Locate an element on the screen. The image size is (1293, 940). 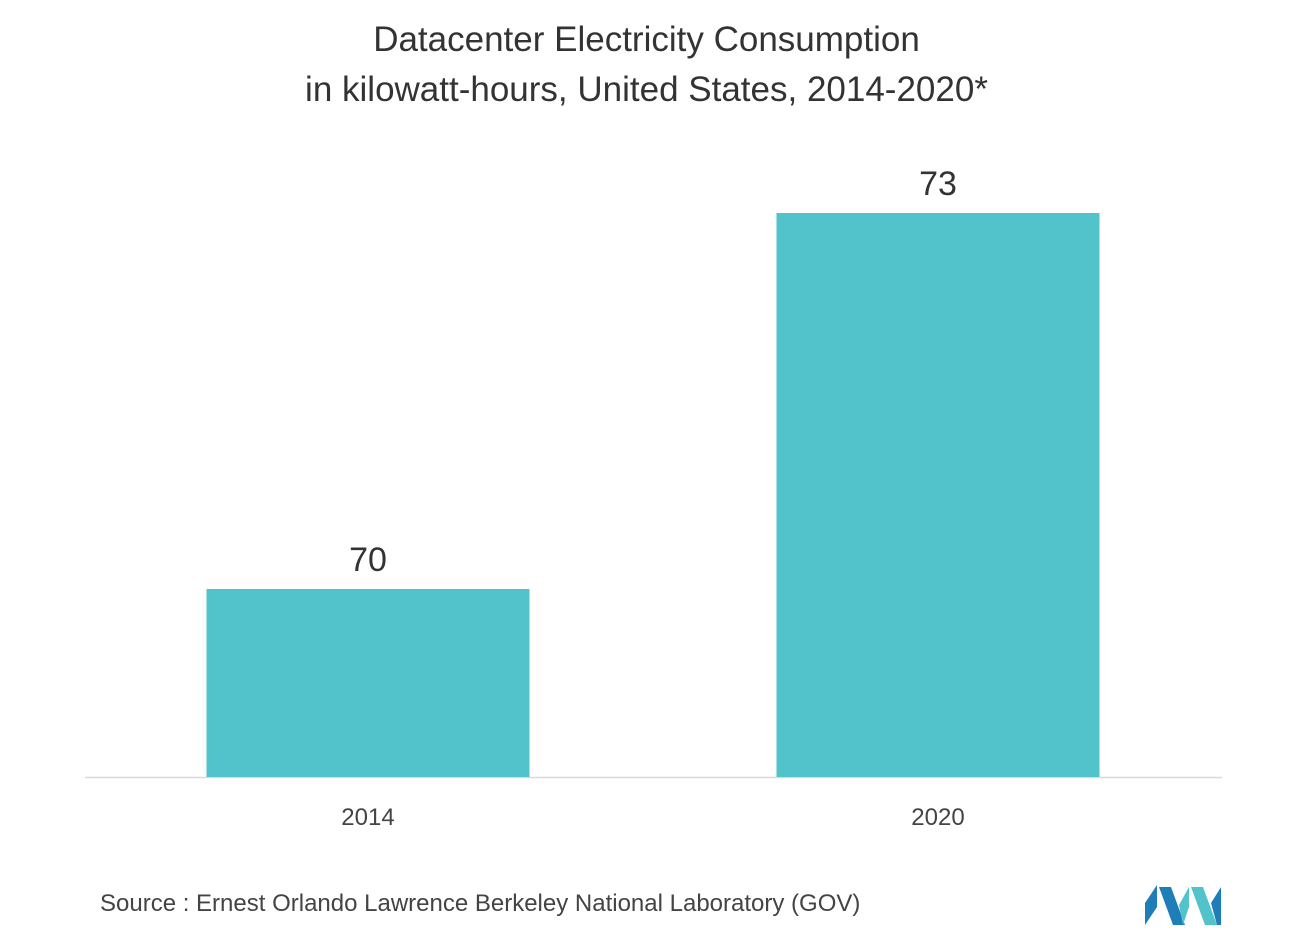
x-tick-label-2014: 2014 is located at coordinates (367, 817).